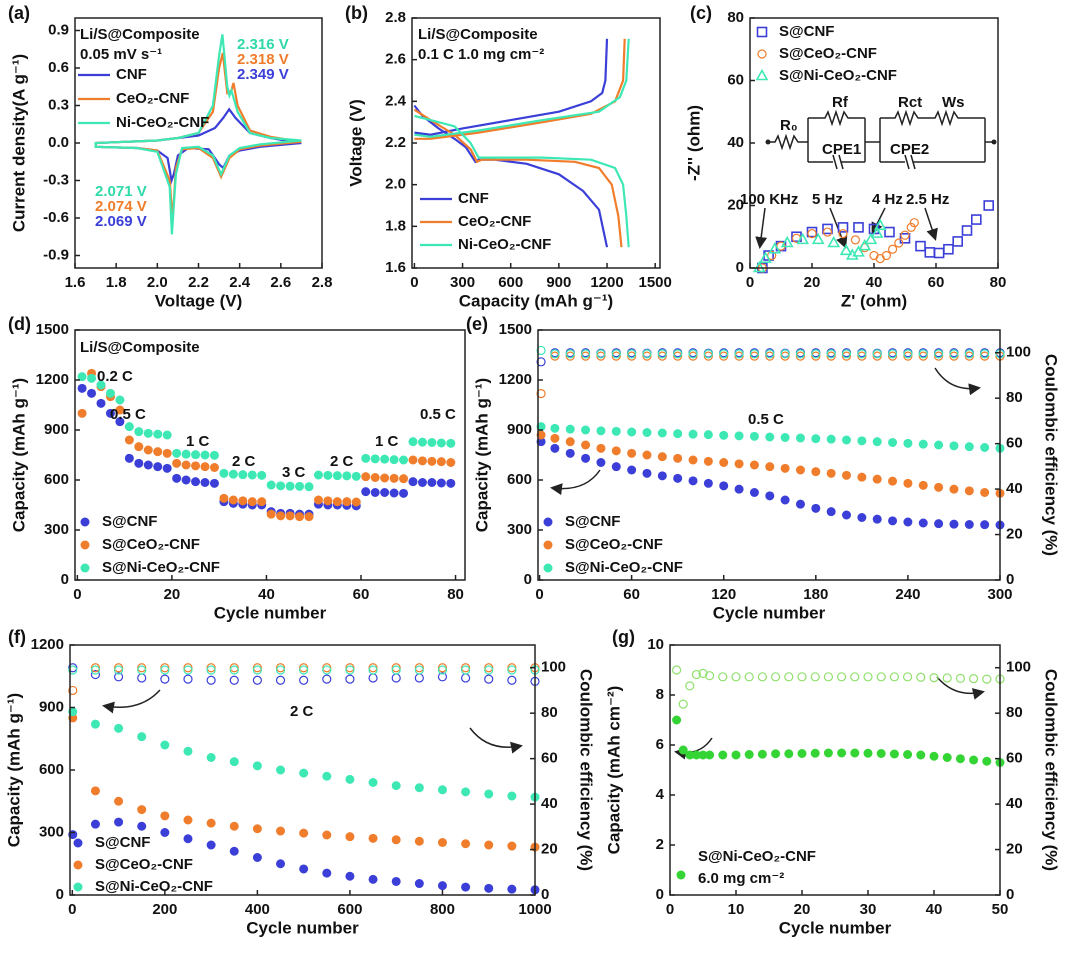  I want to click on x-tick-label: 1200, so click(606, 282).